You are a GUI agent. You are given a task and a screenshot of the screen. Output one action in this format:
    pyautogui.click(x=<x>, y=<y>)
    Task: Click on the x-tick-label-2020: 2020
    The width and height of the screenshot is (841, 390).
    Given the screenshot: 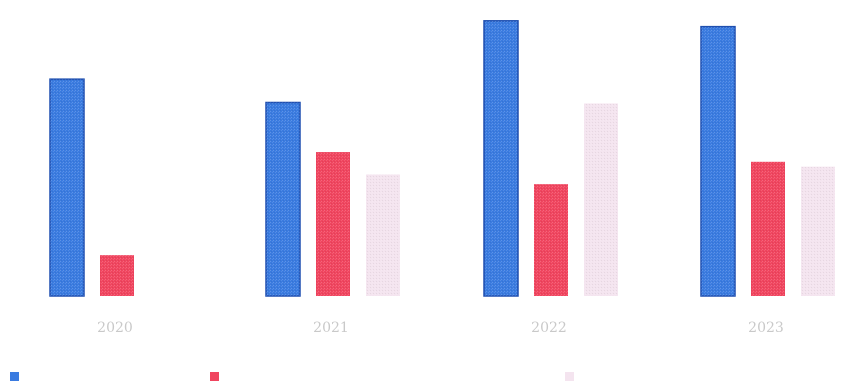 What is the action you would take?
    pyautogui.click(x=115, y=328)
    